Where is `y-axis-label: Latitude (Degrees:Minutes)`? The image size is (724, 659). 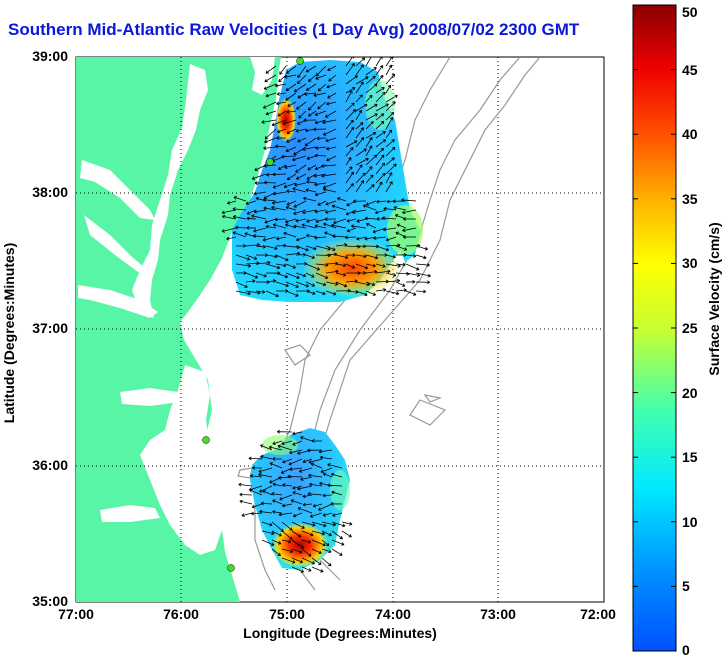 y-axis-label: Latitude (Degrees:Minutes) is located at coordinates (9, 333).